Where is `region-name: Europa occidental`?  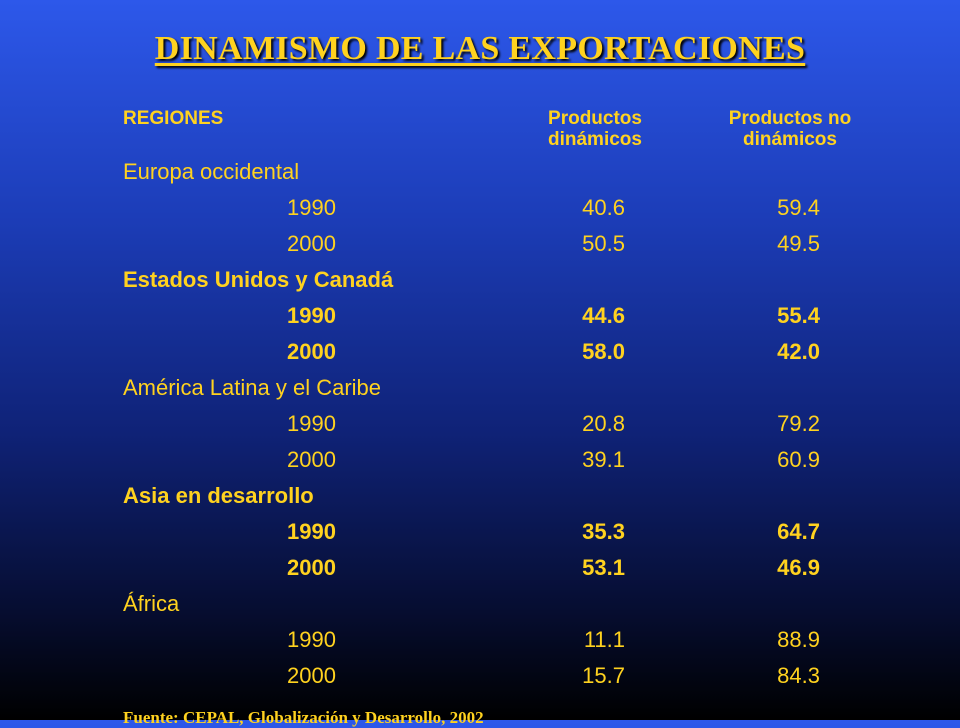 region-name: Europa occidental is located at coordinates (211, 171).